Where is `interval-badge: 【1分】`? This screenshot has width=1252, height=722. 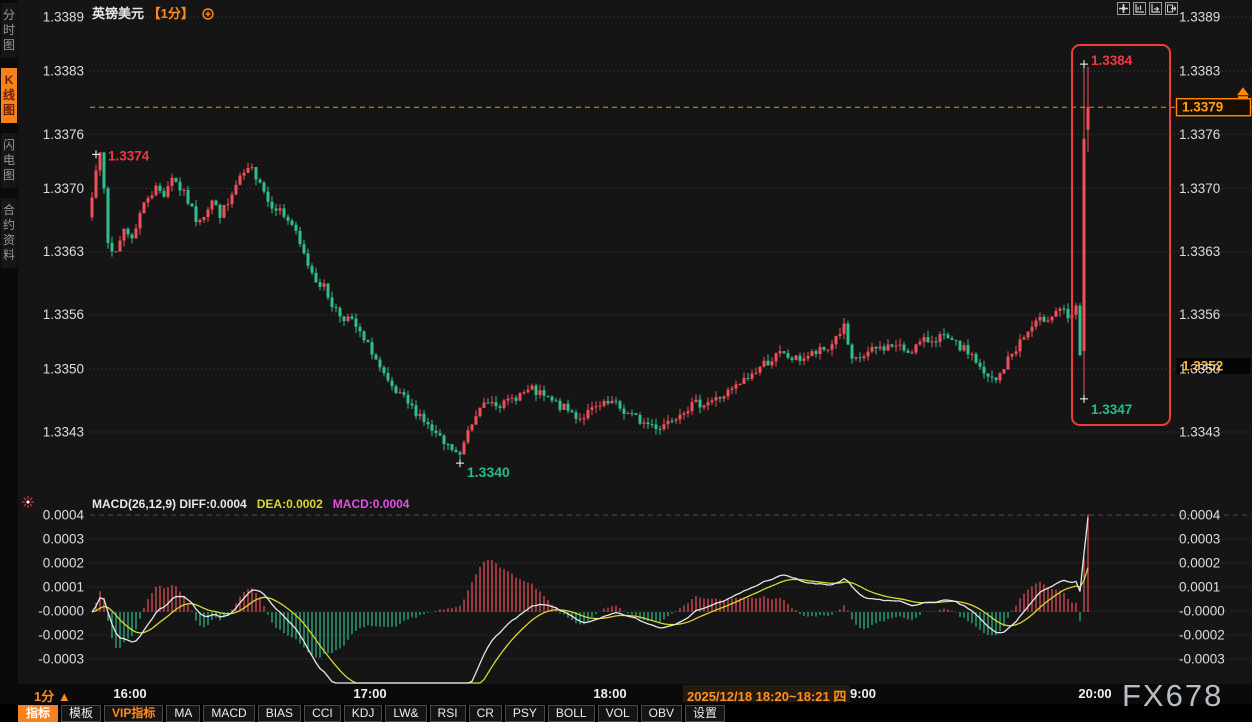
interval-badge: 【1分】 is located at coordinates (170, 13).